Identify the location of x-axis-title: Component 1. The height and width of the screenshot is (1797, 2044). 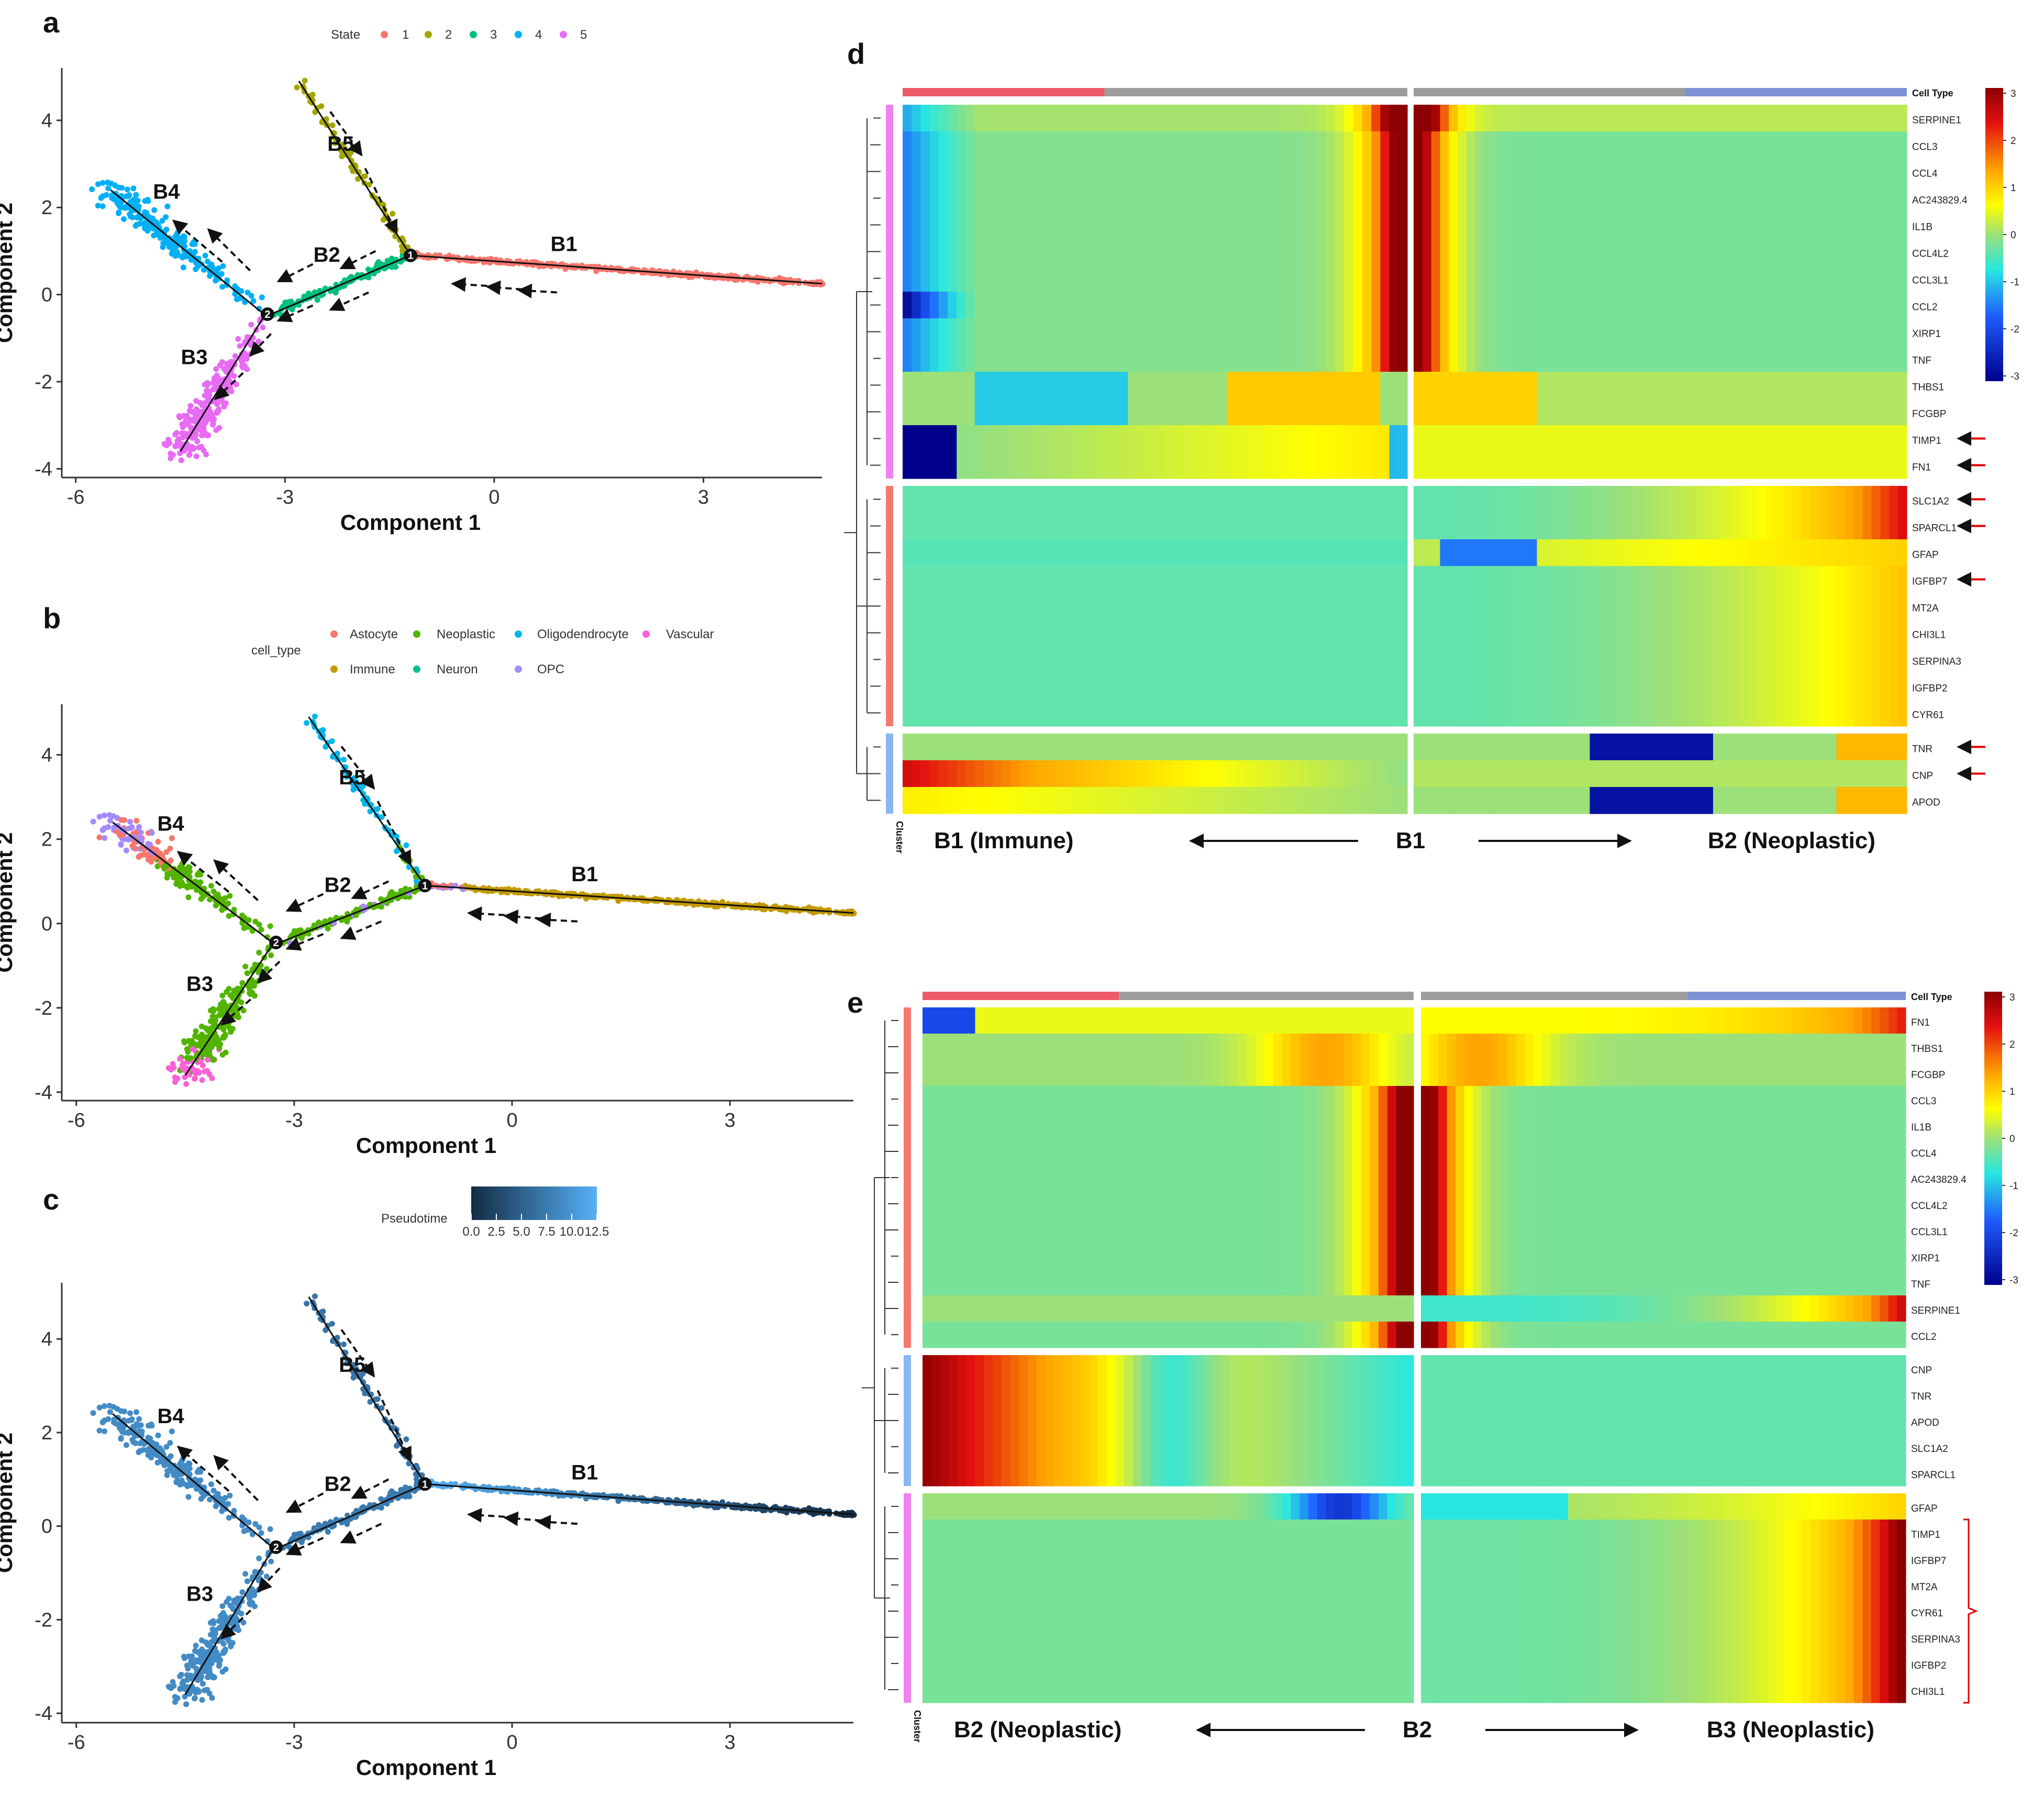
(426, 1146).